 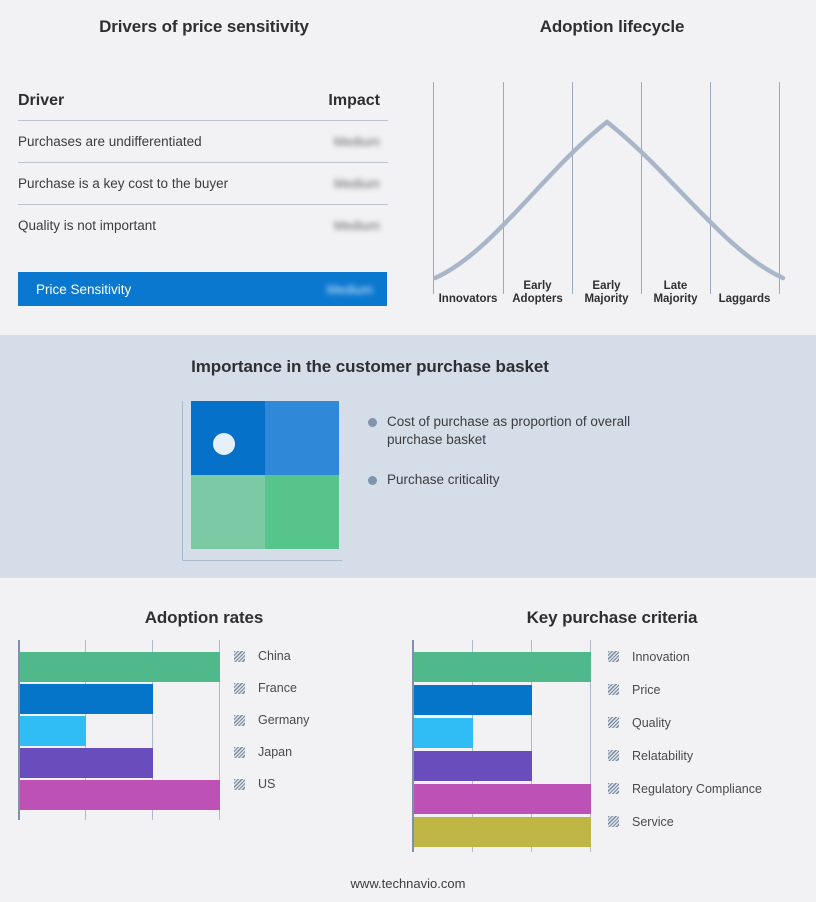 I want to click on key-purchase-criteria-title: Key purchase criteria, so click(x=612, y=617).